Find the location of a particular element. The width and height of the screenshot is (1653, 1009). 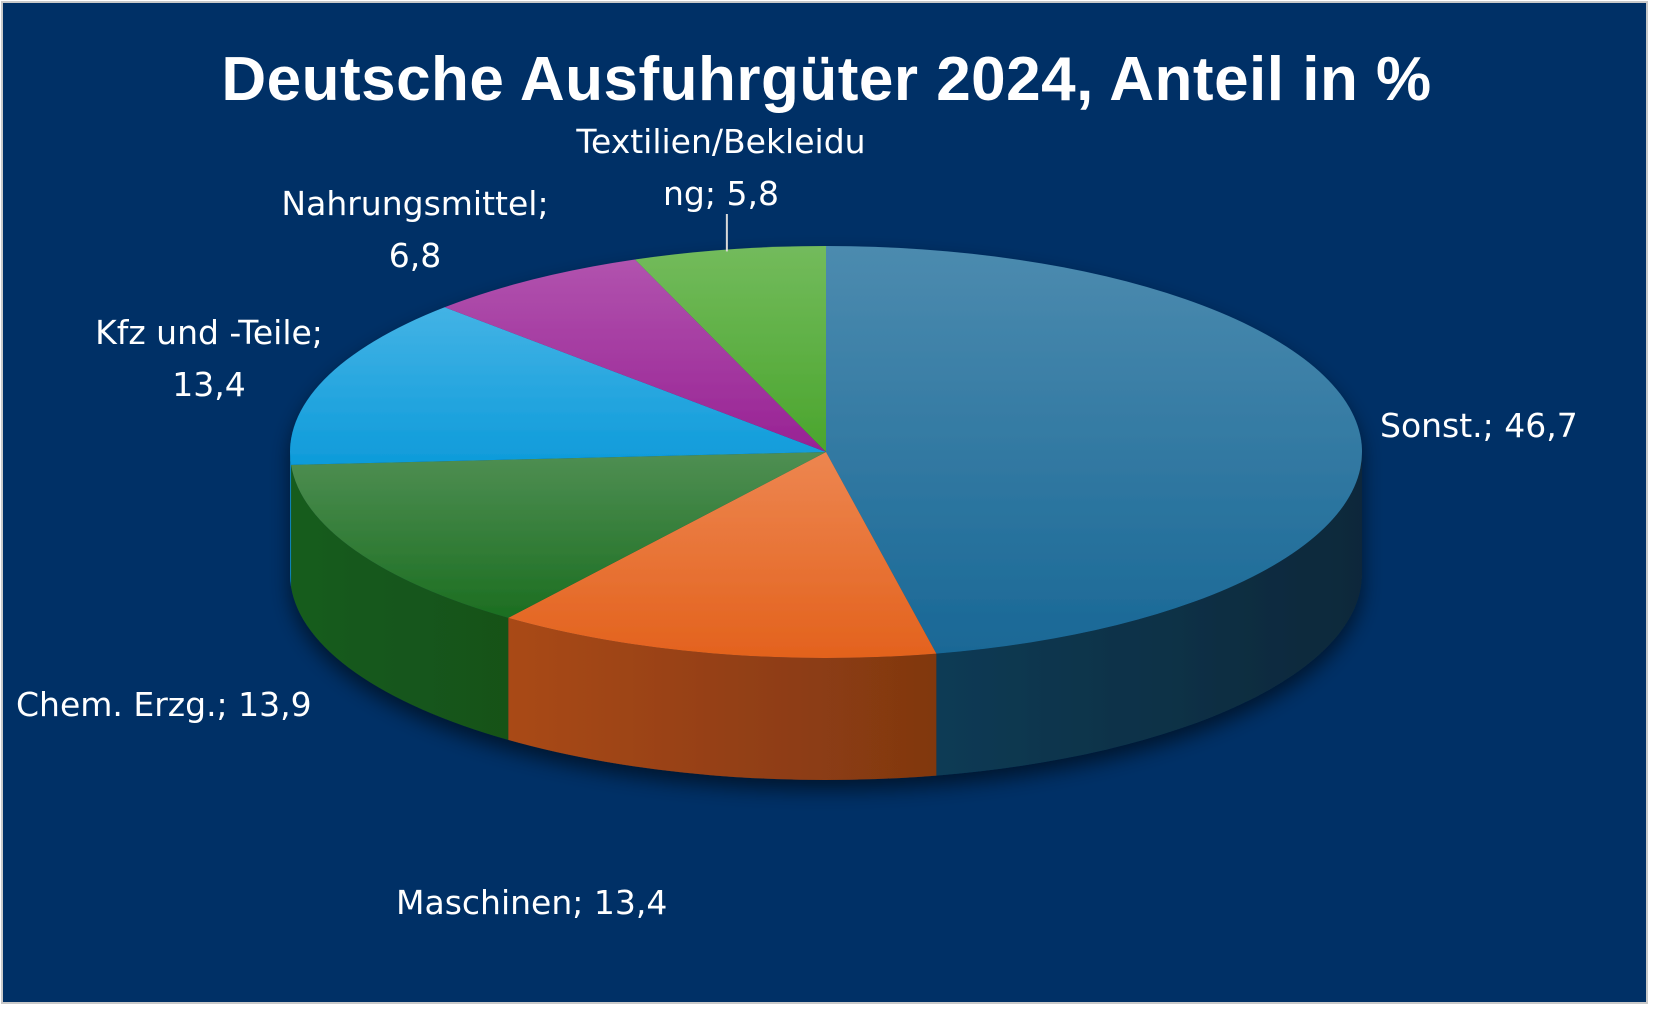

label-textilien: Textilien/Bekleidung; 5,8 is located at coordinates (721, 168).